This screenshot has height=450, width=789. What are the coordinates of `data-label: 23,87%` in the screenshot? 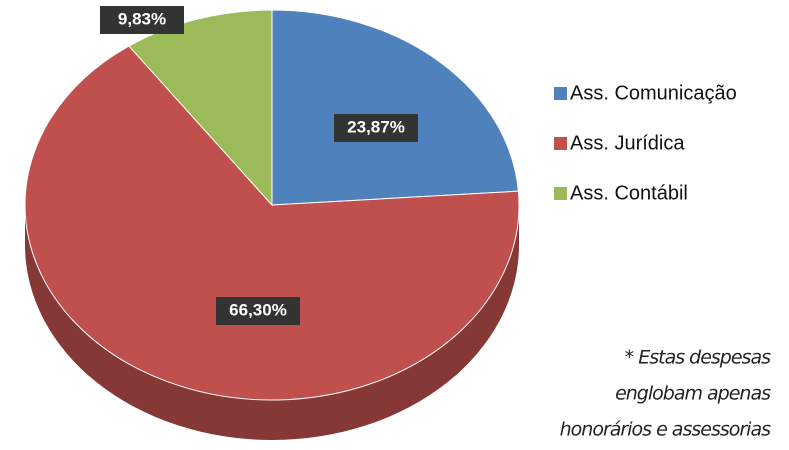 It's located at (376, 128).